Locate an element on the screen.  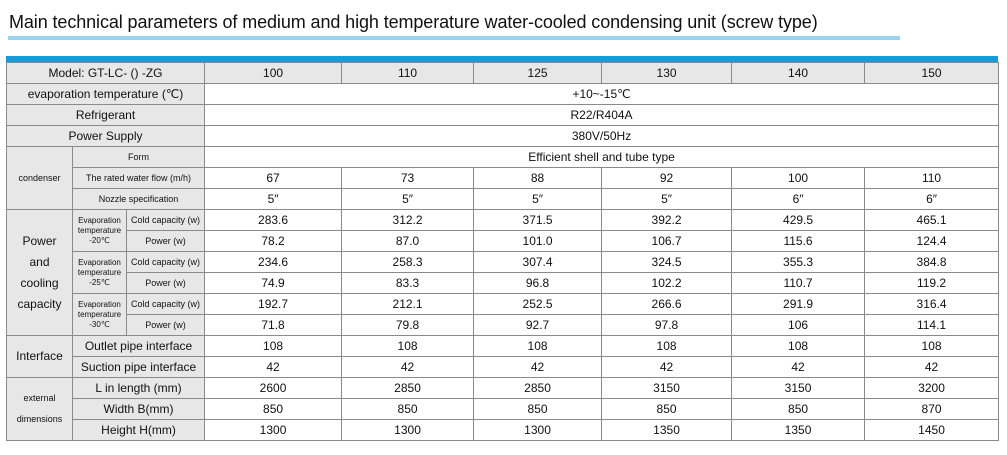
capacity-group-line: capacity is located at coordinates (39, 303).